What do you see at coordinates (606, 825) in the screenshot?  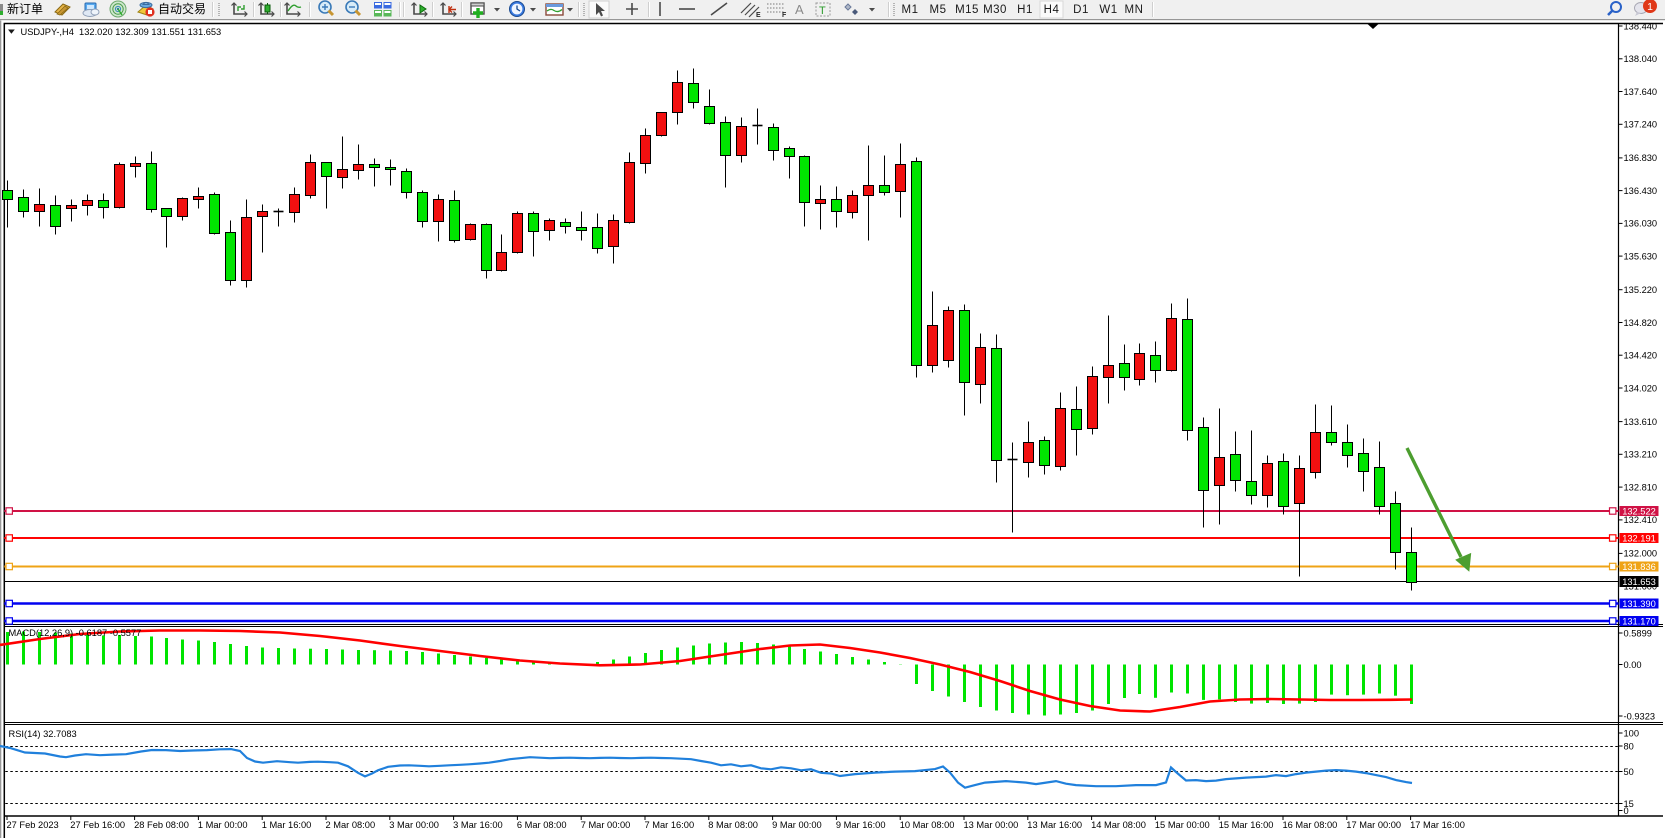 I see `svg-text: 7 Mar 00:00` at bounding box center [606, 825].